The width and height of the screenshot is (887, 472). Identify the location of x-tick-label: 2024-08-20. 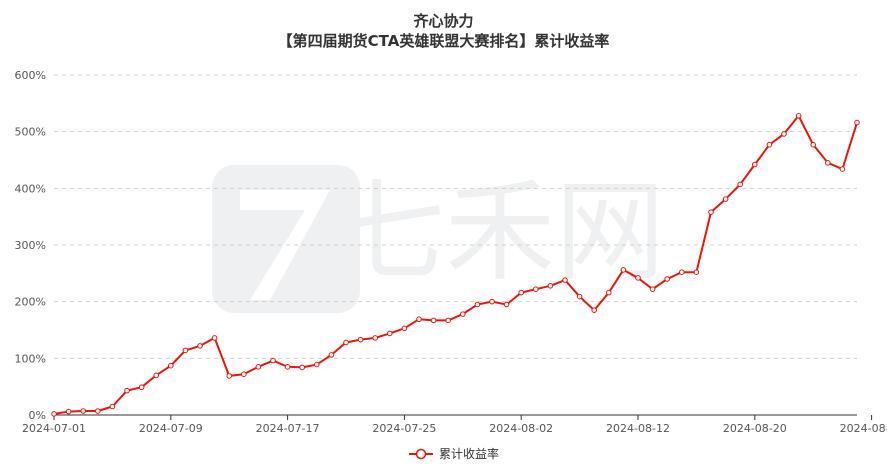
(755, 428).